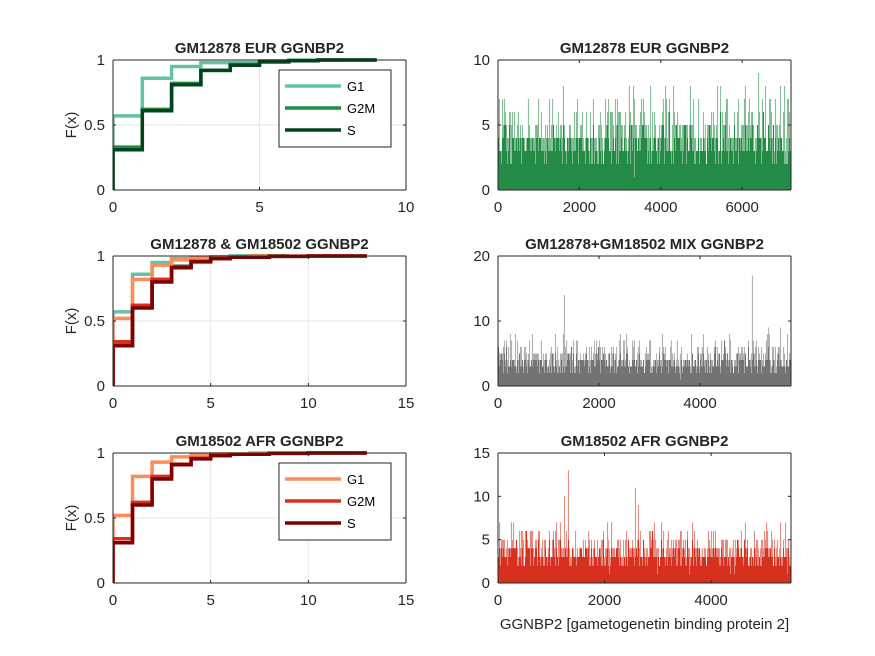 This screenshot has width=875, height=656. Describe the element at coordinates (741, 207) in the screenshot. I see `x-tick-label: 6000` at that location.